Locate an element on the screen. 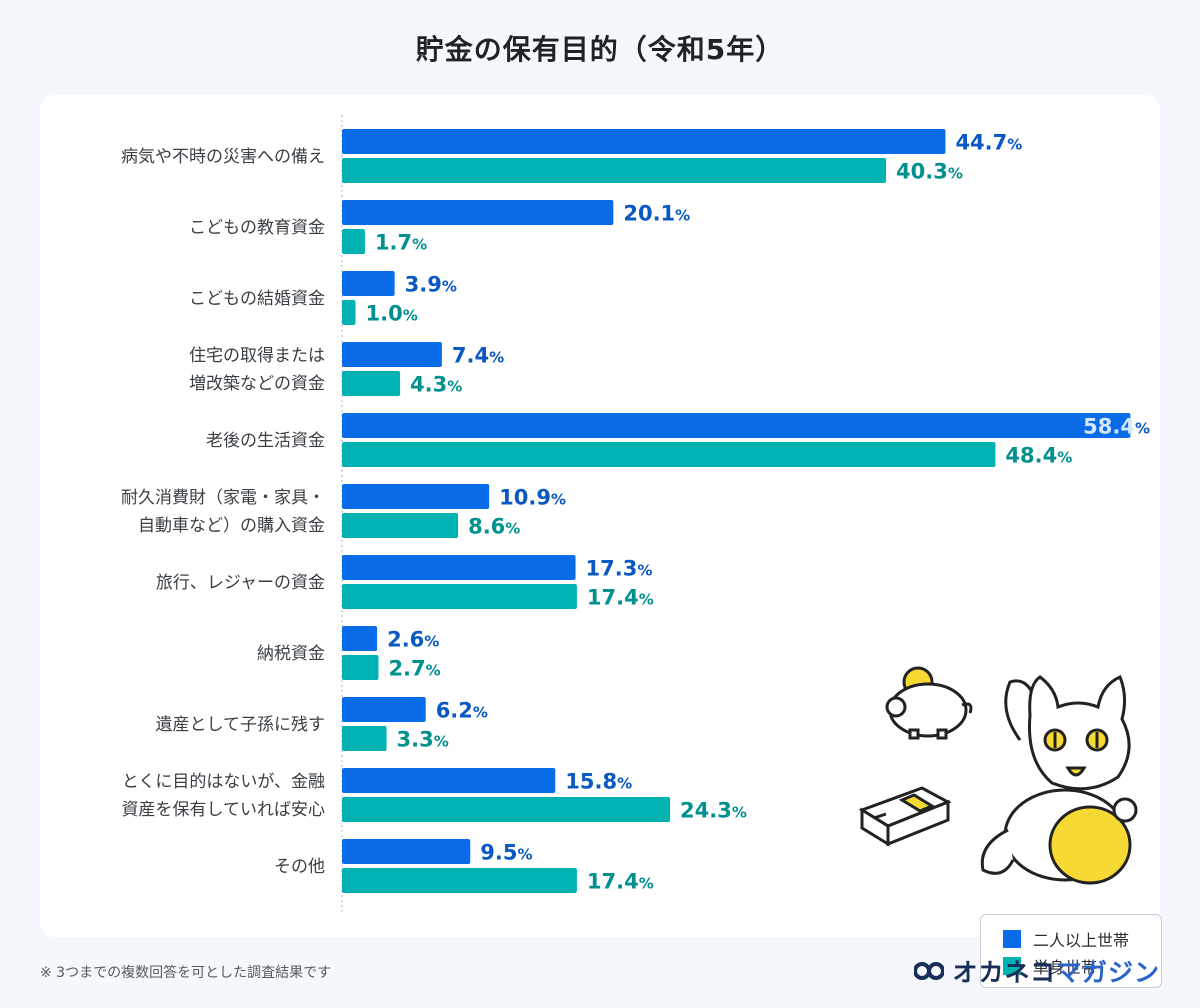  money-stack-icon is located at coordinates (905, 816).